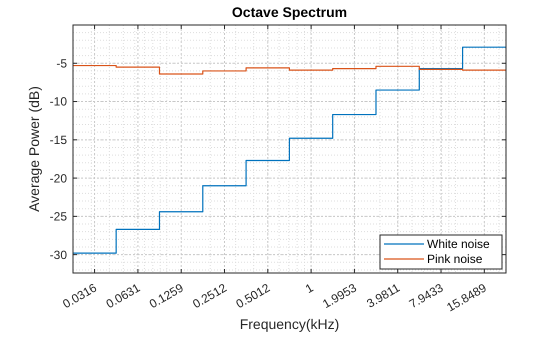  Describe the element at coordinates (290, 324) in the screenshot. I see `x-axis-title: Frequency(kHz)` at that location.